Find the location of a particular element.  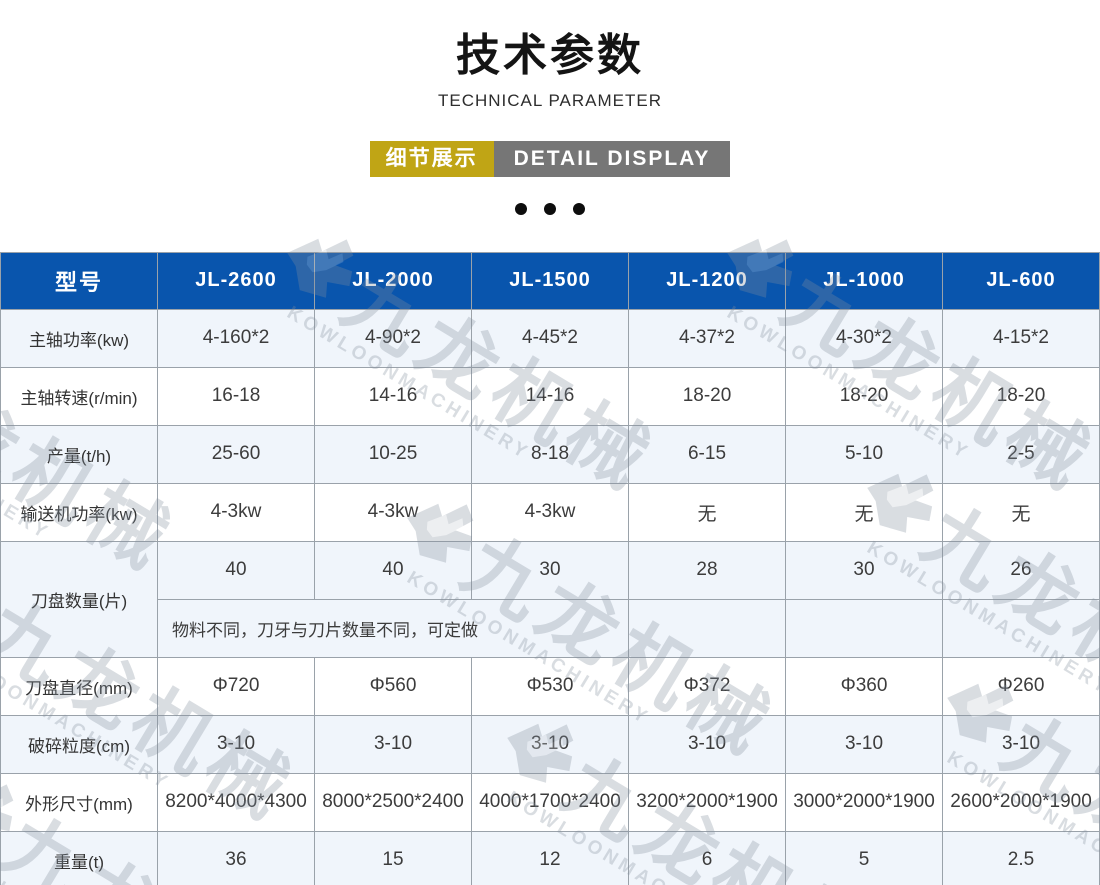

value-cell: 4-37*2 is located at coordinates (707, 338).